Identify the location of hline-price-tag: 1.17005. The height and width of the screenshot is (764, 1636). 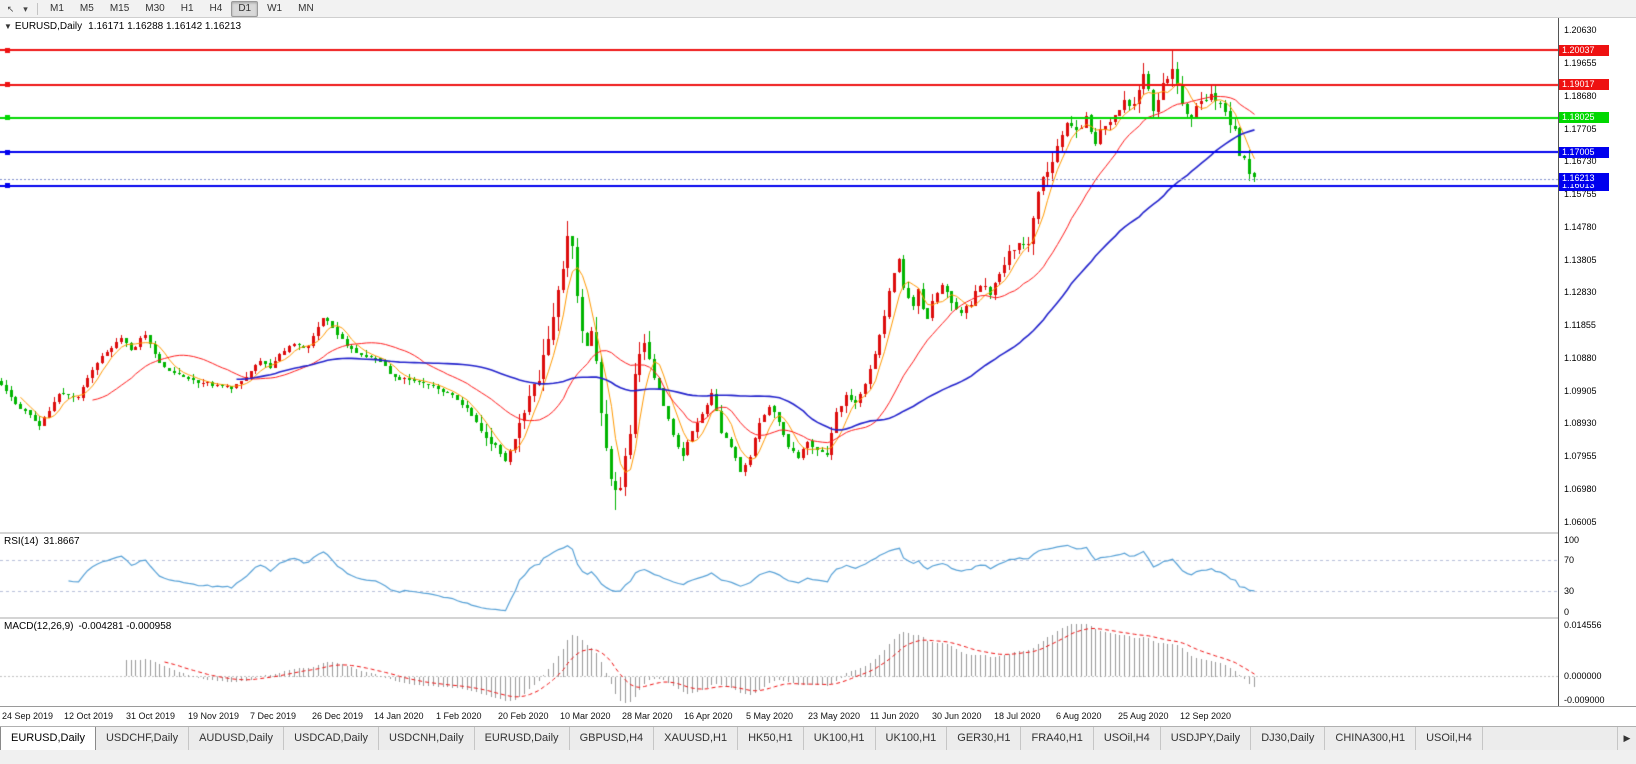
(1584, 152).